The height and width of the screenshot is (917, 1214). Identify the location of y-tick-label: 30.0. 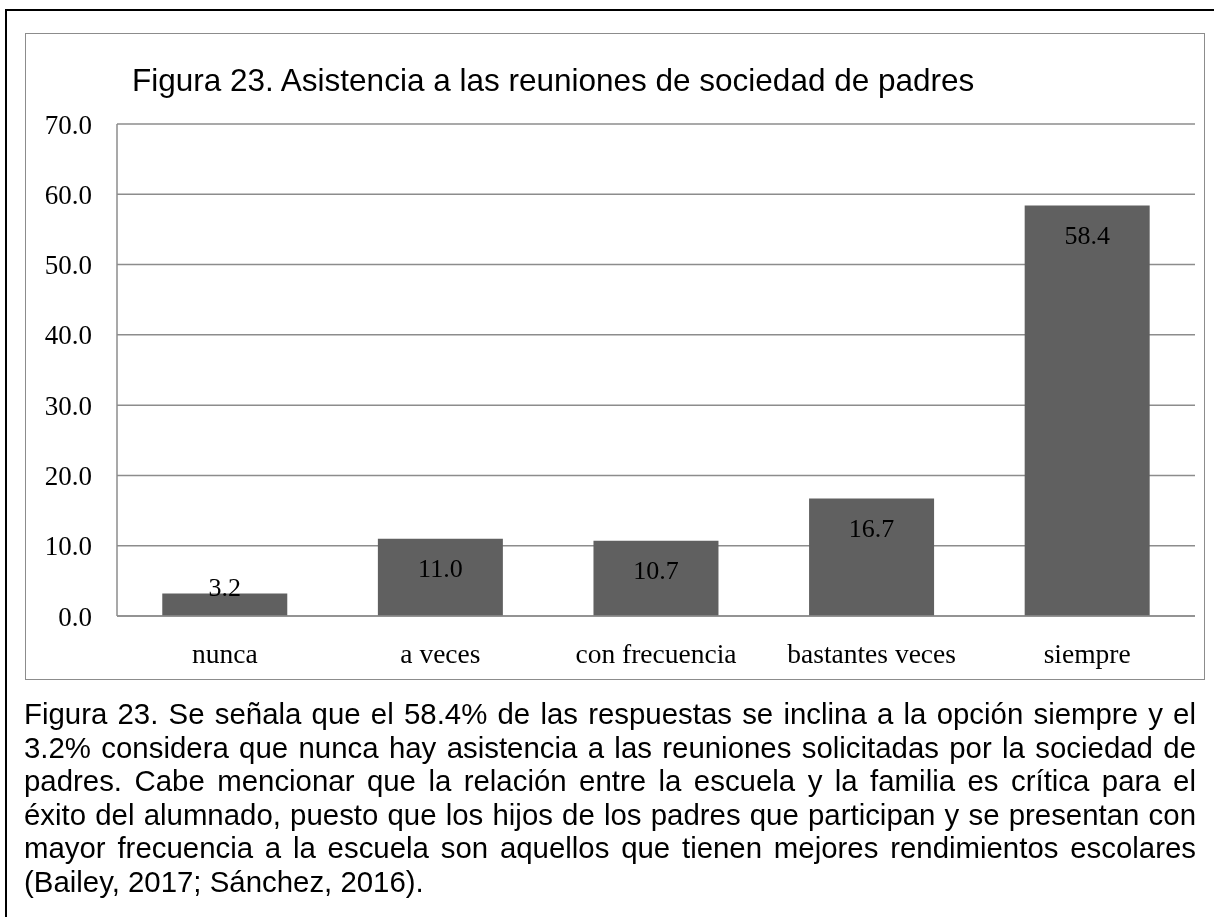
(68, 405).